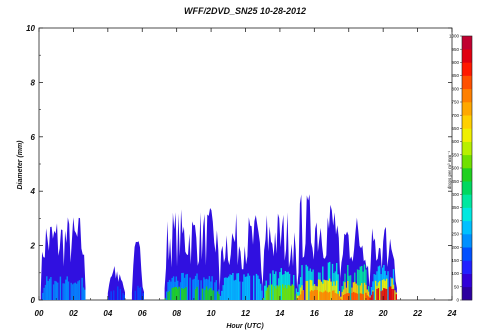 This screenshot has height=333, width=482. I want to click on x-tick-label: 22, so click(417, 313).